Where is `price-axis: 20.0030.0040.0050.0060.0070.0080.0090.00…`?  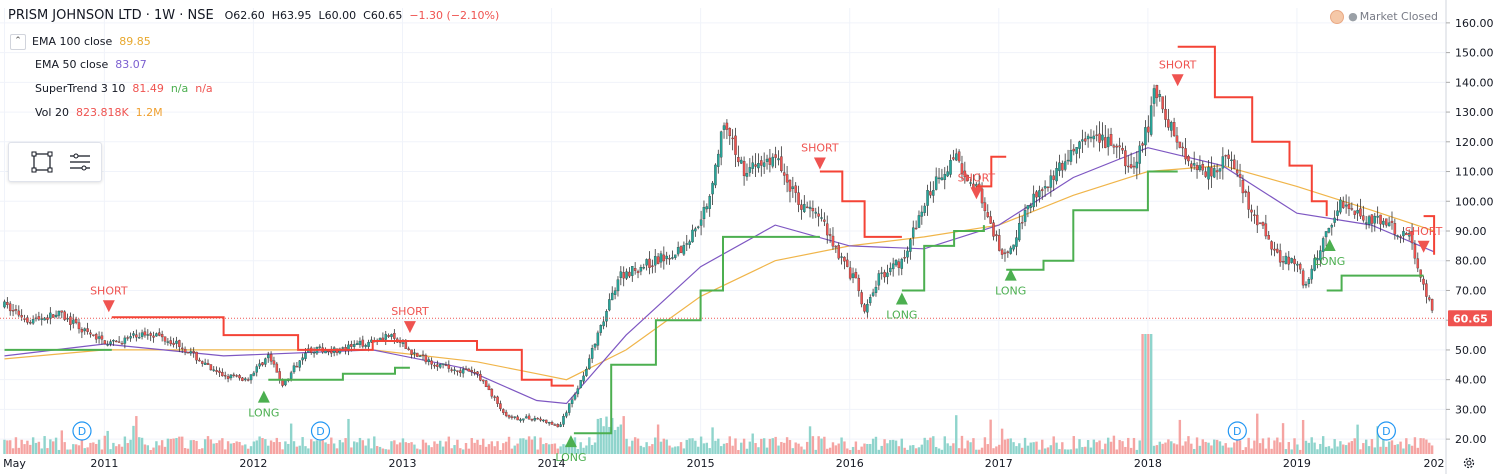
price-axis: 20.0030.0040.0050.0060.0070.0080.0090.00… is located at coordinates (1469, 237).